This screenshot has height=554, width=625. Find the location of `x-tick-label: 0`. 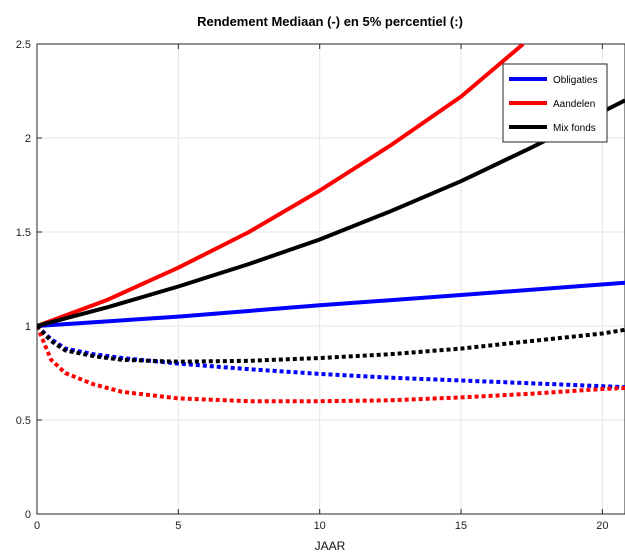

x-tick-label: 0 is located at coordinates (37, 526).